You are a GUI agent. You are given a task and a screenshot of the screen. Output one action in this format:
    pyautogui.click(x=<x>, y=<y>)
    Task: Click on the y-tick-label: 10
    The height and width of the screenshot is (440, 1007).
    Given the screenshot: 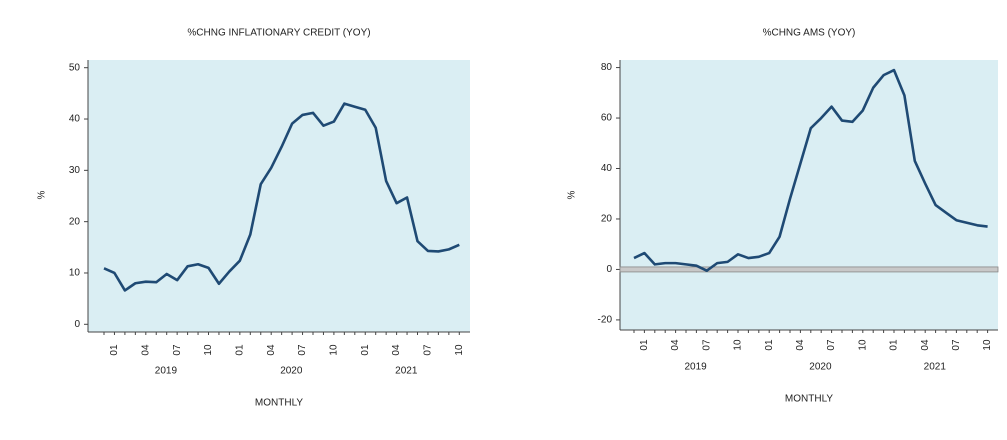 What is the action you would take?
    pyautogui.click(x=75, y=273)
    